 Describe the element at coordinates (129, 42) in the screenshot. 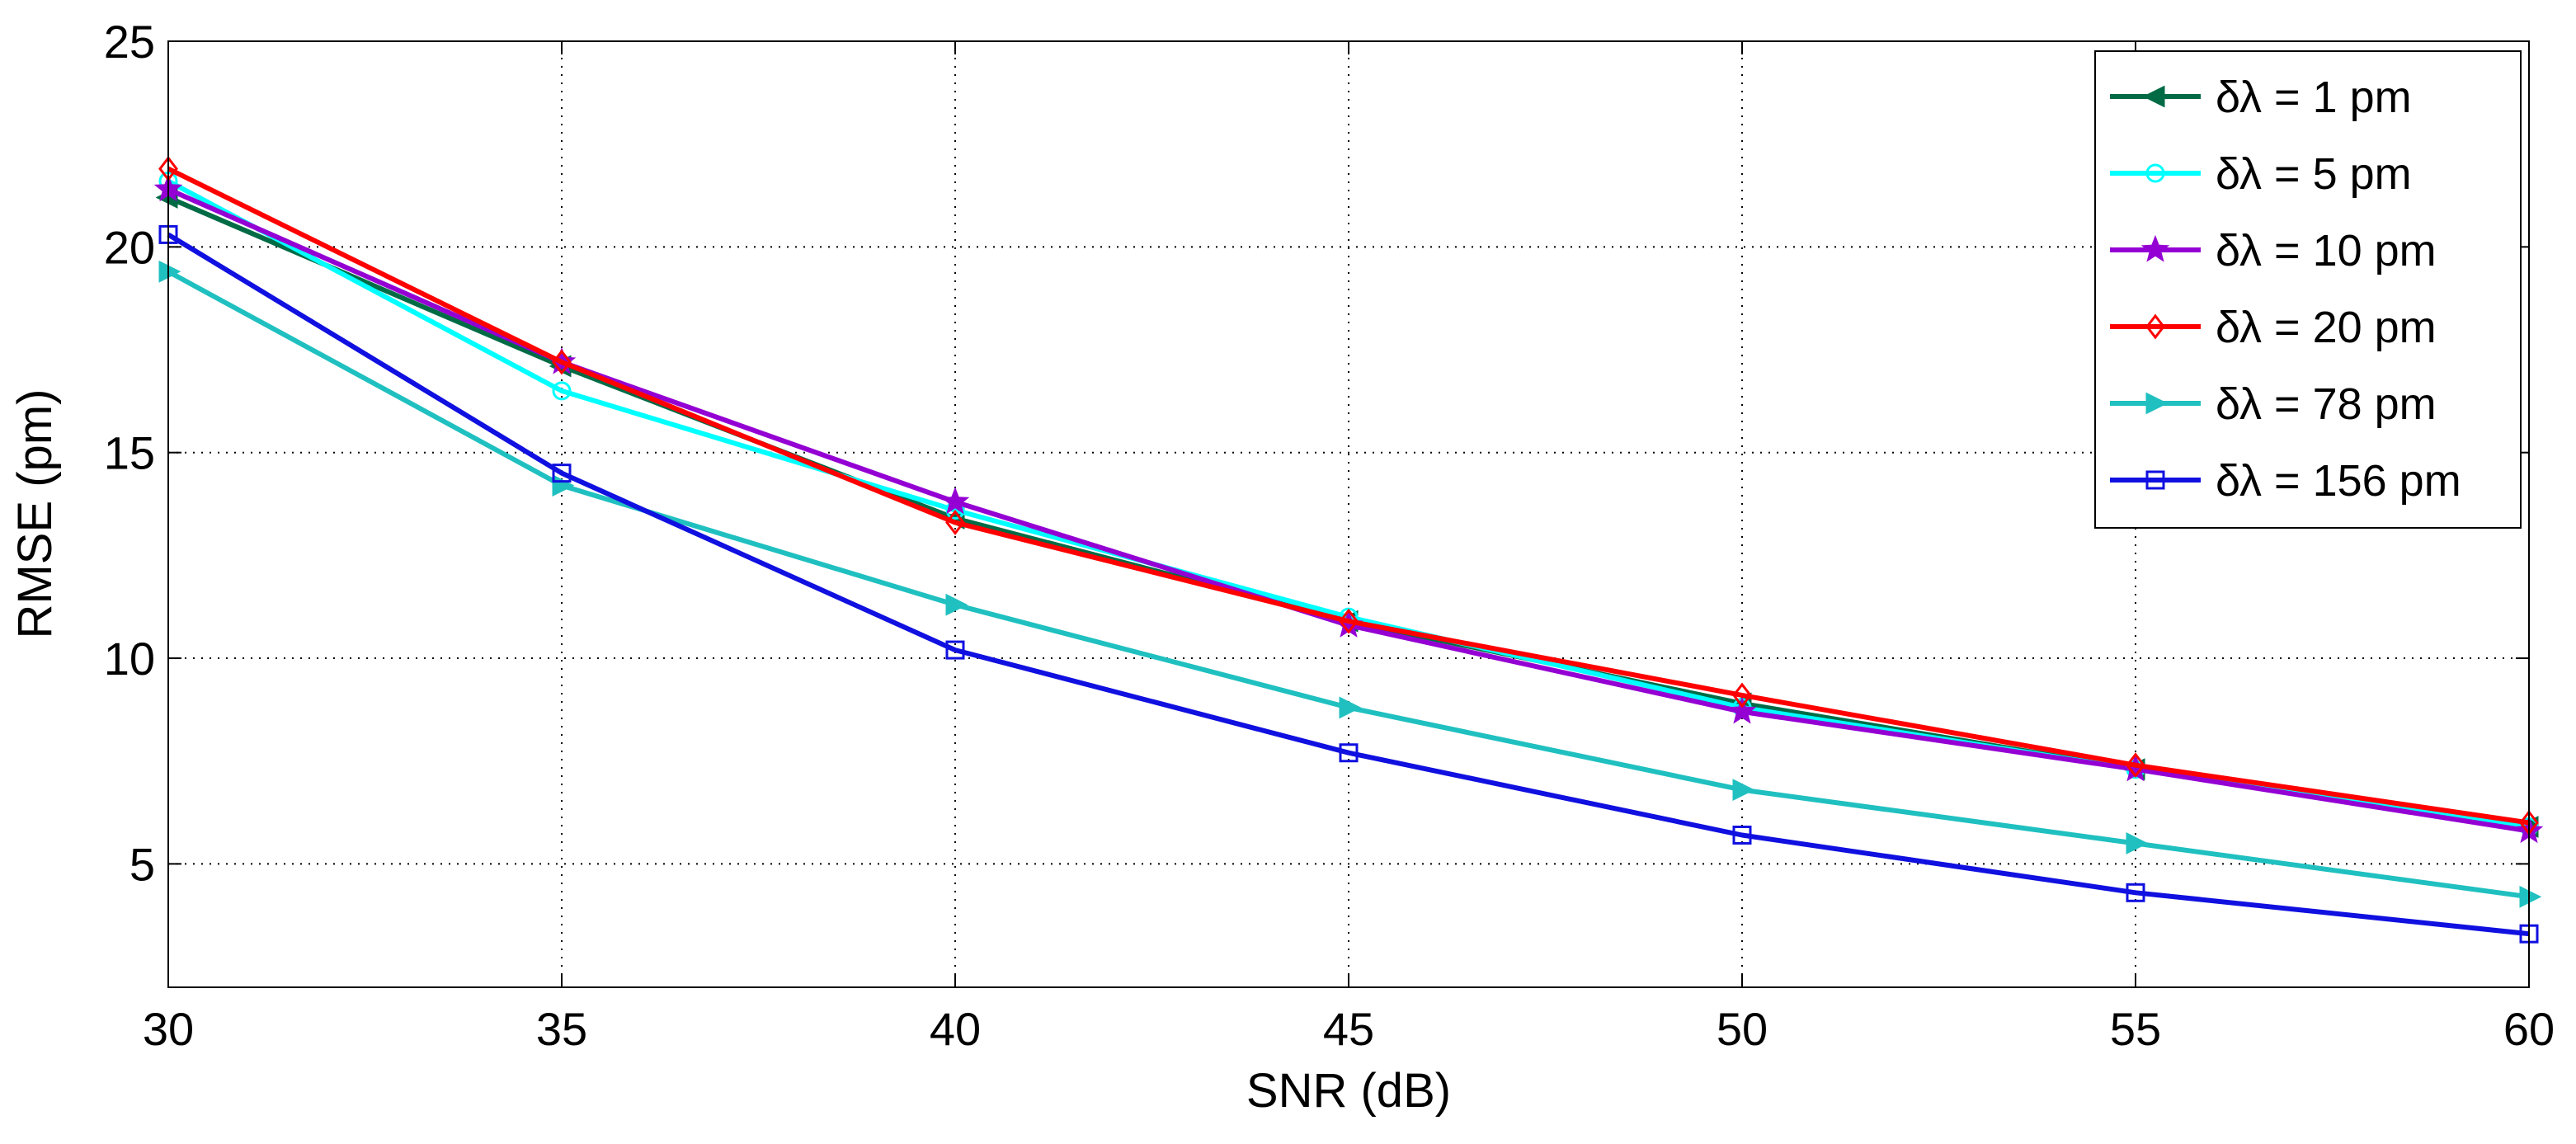

I see `y-tick-label: 25` at that location.